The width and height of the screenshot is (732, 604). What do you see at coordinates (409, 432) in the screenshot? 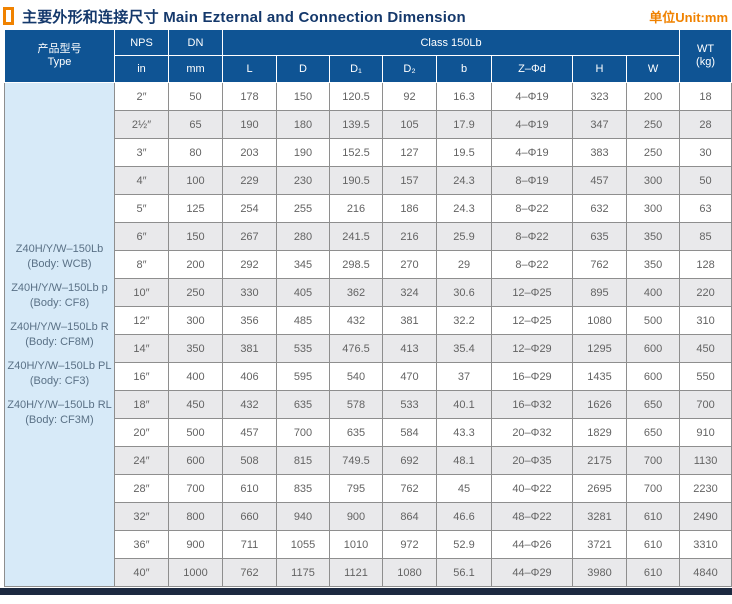
I see `cell-d2: 584` at bounding box center [409, 432].